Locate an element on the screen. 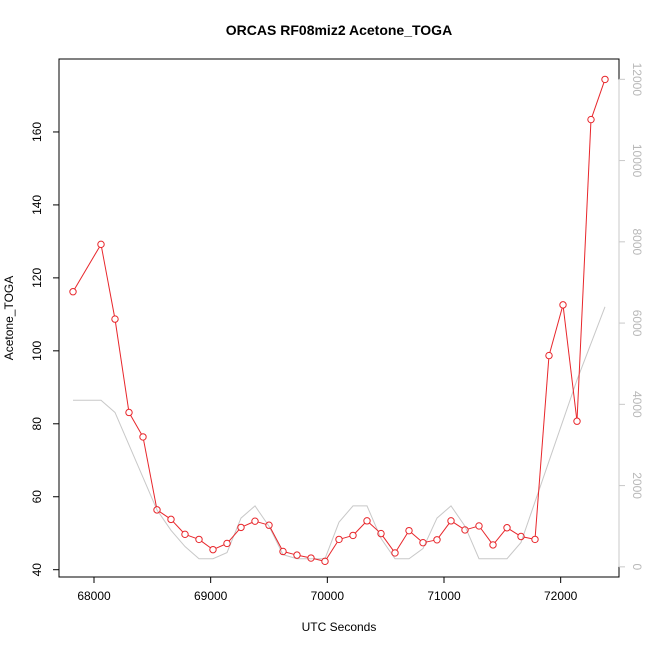  y-tick-label: 100 is located at coordinates (37, 350).